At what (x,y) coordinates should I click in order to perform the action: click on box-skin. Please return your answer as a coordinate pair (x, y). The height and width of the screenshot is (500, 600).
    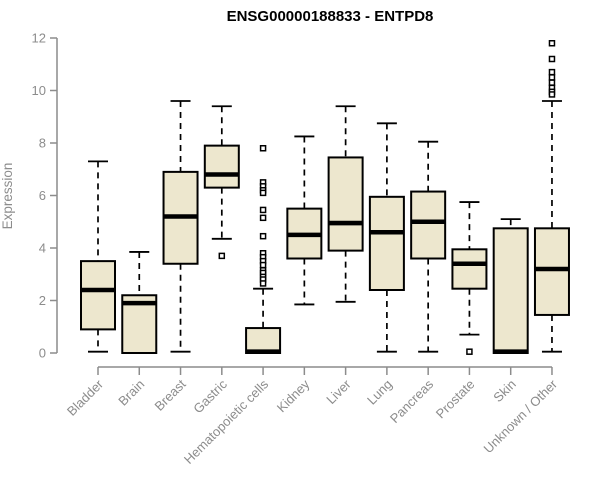
    Looking at the image, I should click on (510, 290).